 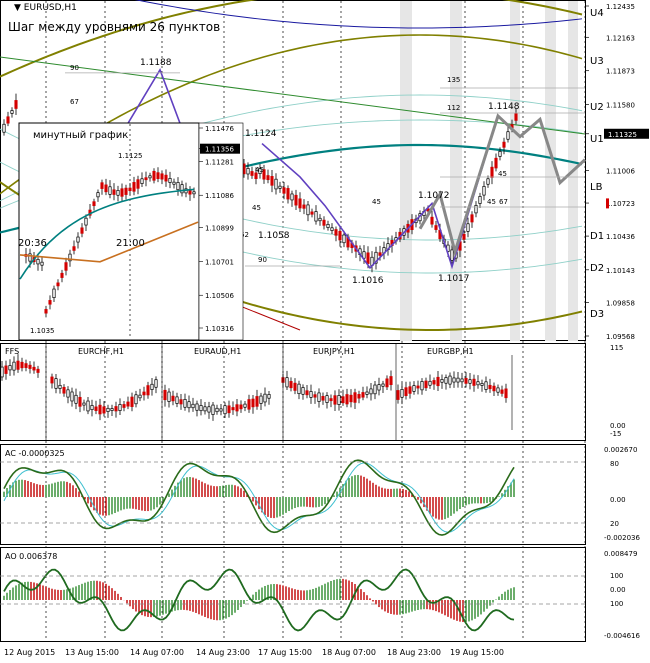 What do you see at coordinates (453, 80) in the screenshot?
I see `level-annotation: 135` at bounding box center [453, 80].